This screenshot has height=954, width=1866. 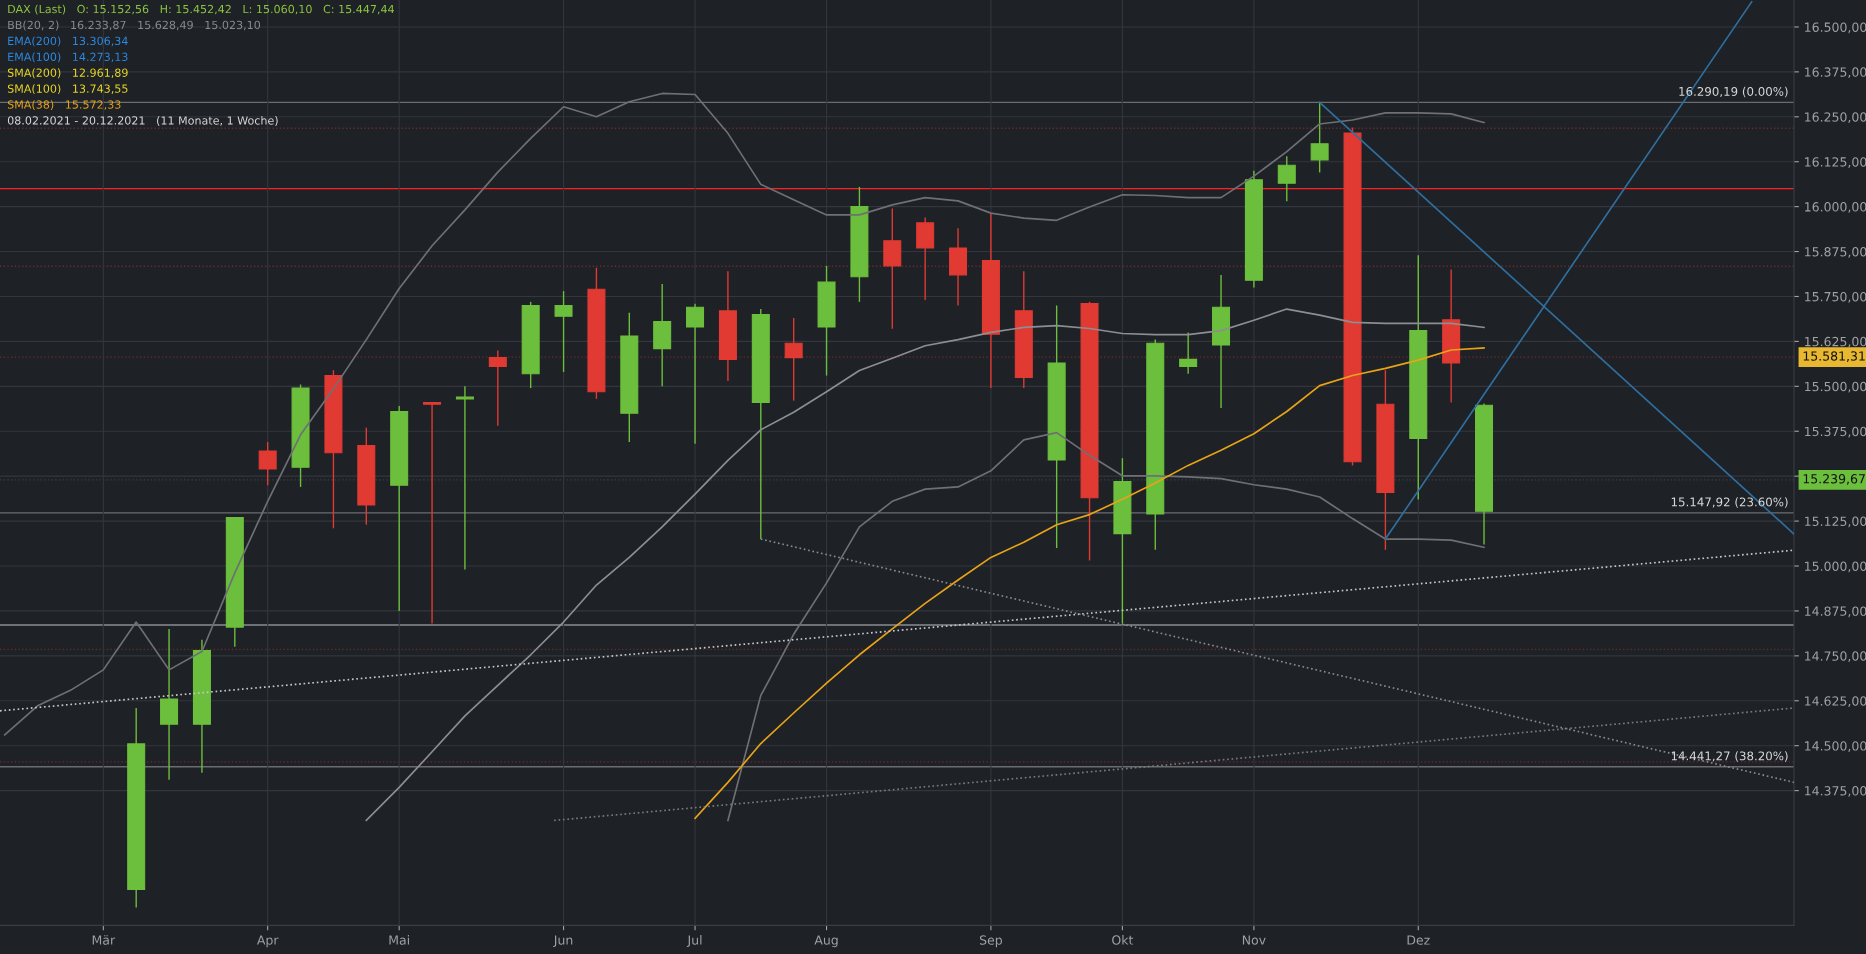 I want to click on annotation: EMA(100) 14.273,13, so click(x=68, y=57).